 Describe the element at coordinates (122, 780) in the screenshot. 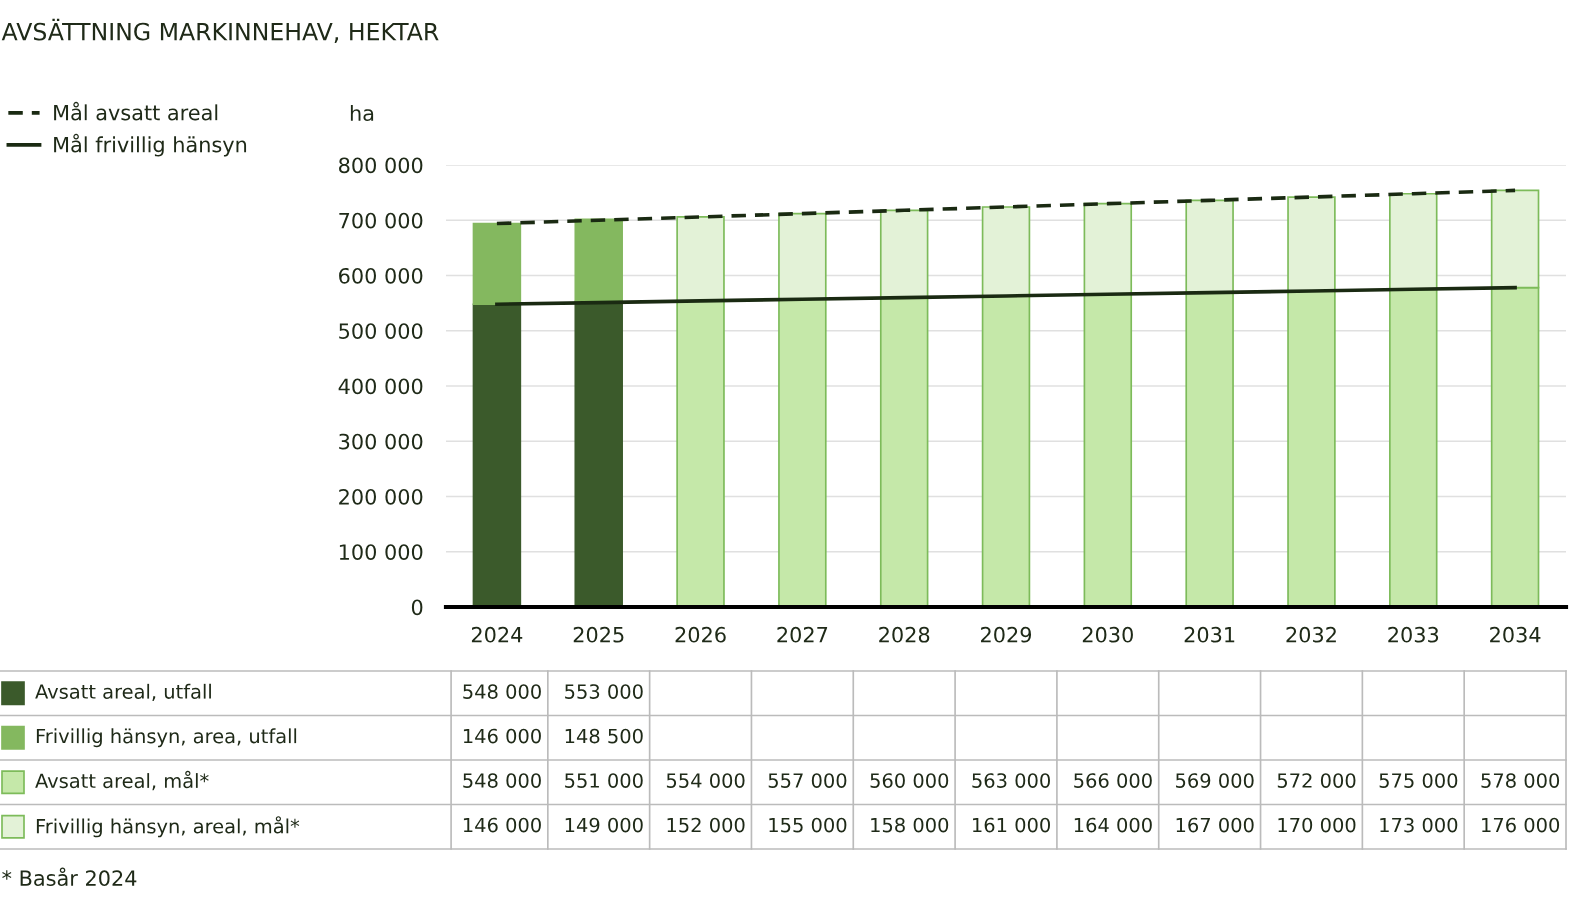

I see `legend-label: Avsatt areal, mål*` at that location.